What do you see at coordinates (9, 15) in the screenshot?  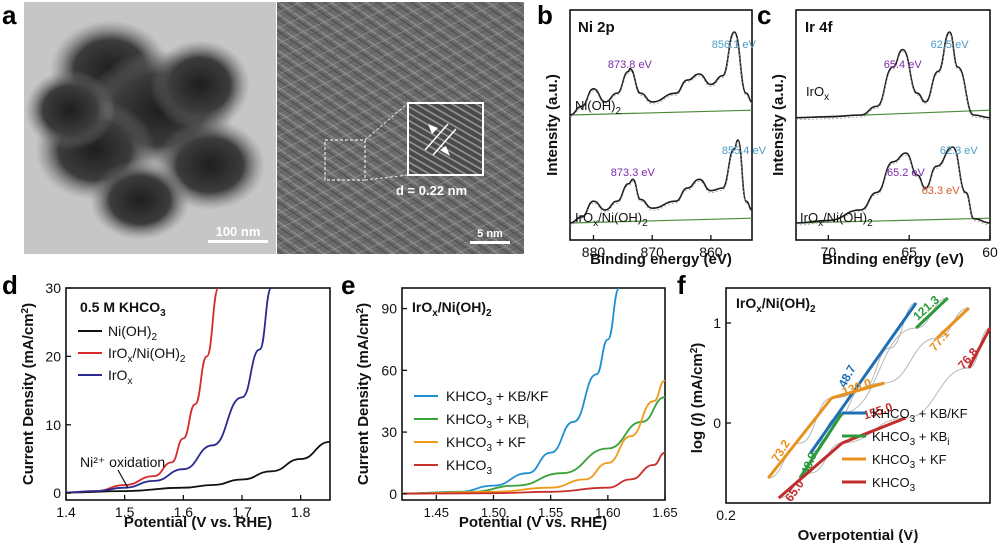 I see `panel-letter-a: a` at bounding box center [9, 15].